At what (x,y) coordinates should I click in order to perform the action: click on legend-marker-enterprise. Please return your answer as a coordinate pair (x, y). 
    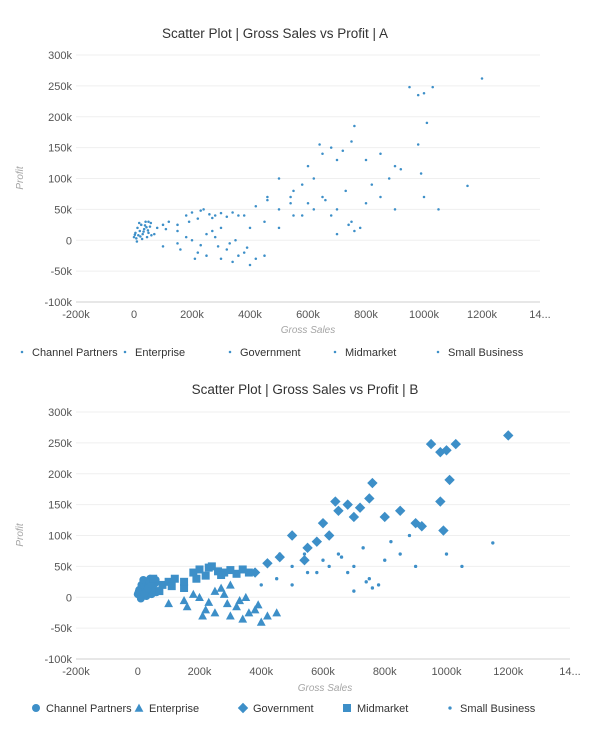
    Looking at the image, I should click on (139, 707).